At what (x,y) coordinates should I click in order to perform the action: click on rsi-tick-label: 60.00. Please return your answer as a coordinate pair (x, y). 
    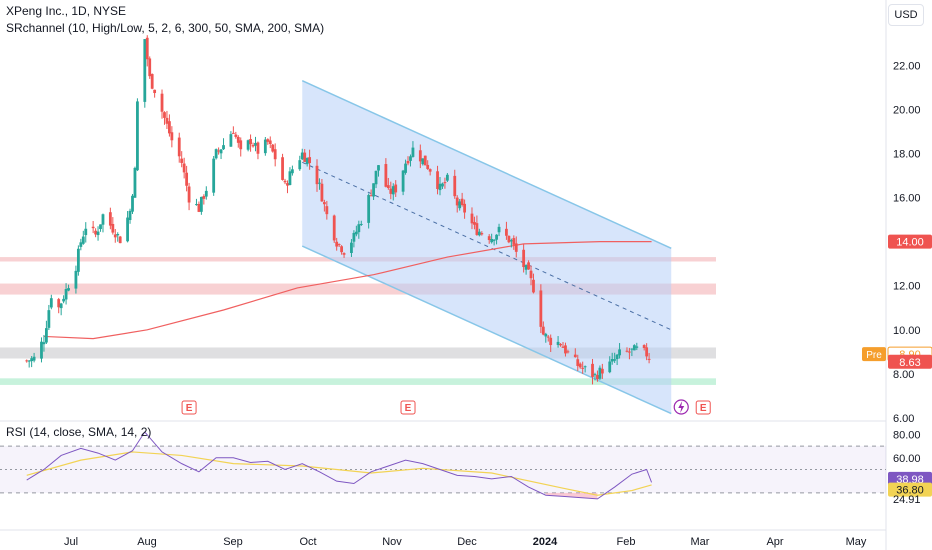
    Looking at the image, I should click on (907, 459).